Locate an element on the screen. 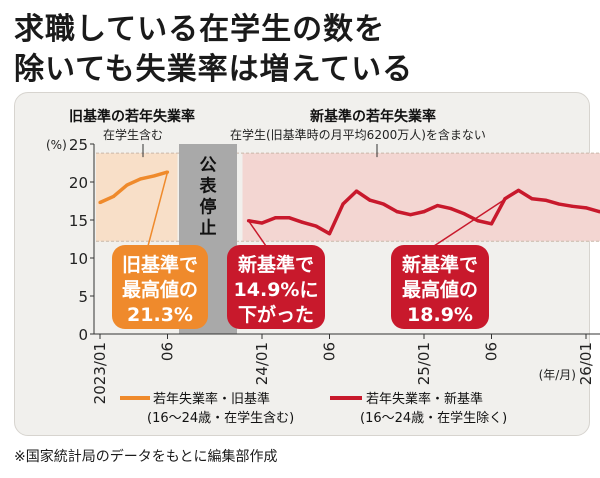  y-axis-unit: (%) is located at coordinates (56, 145).